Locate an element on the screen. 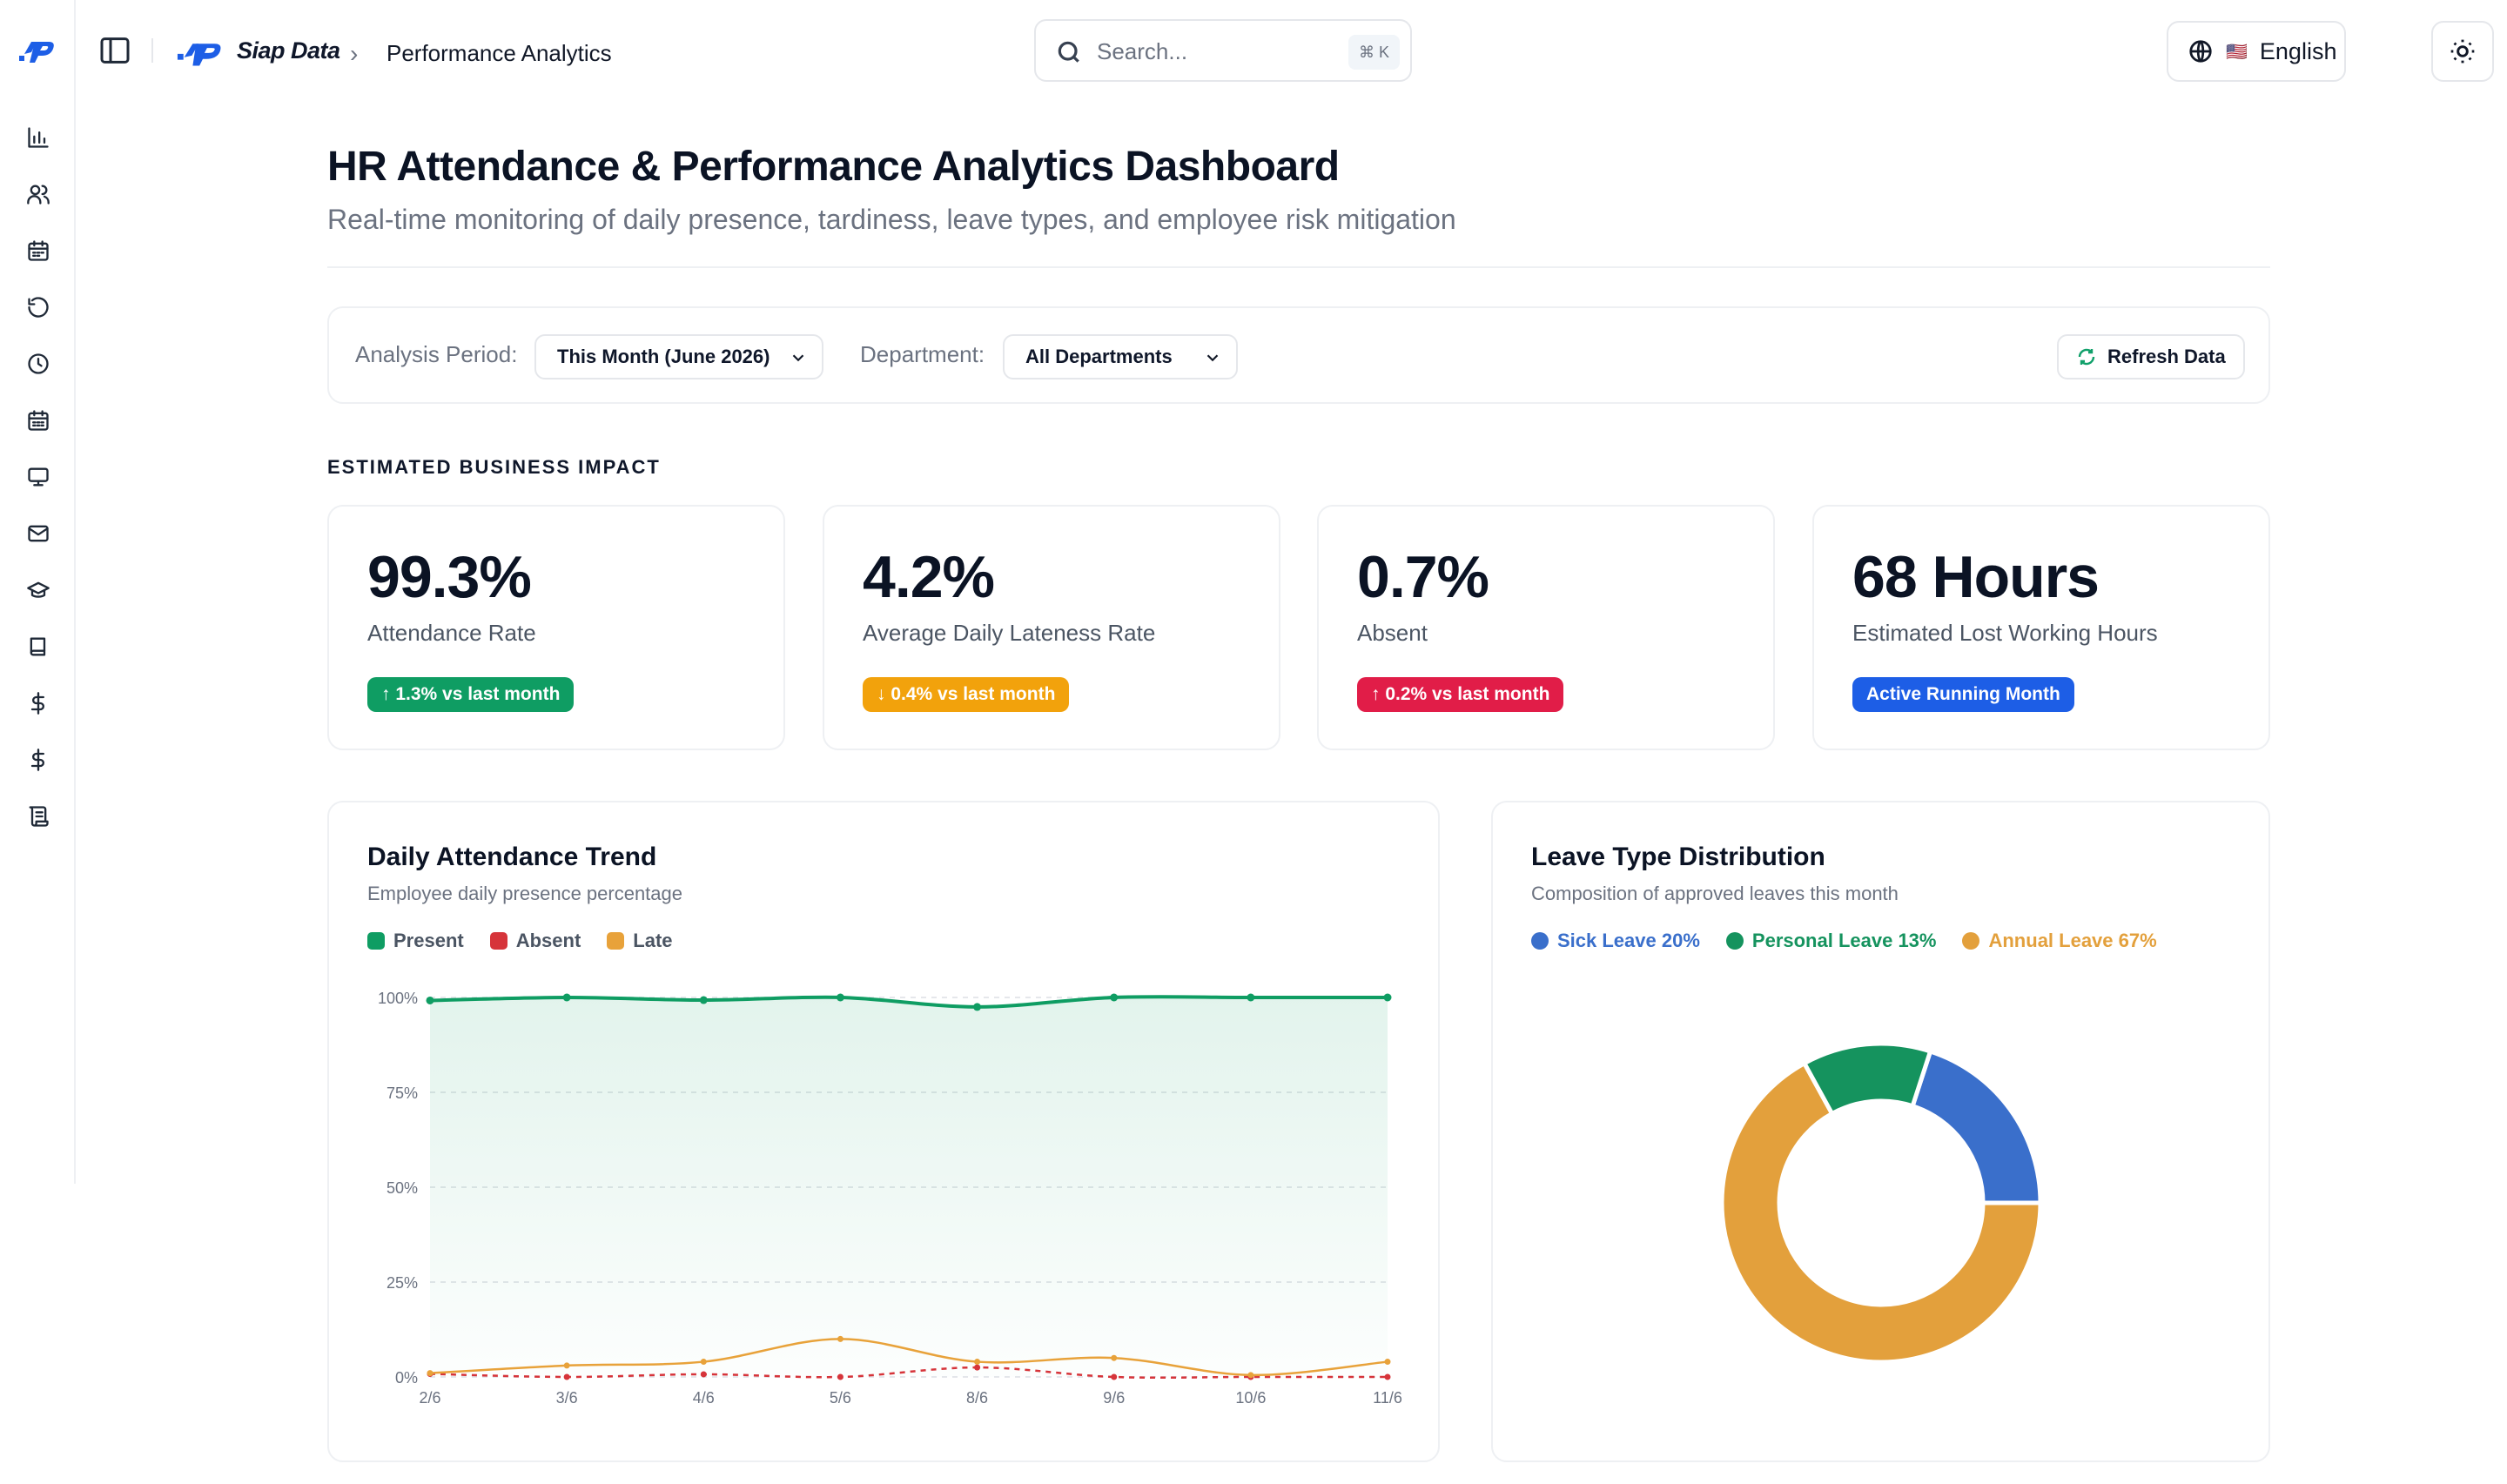  series-line-present is located at coordinates (908, 1002).